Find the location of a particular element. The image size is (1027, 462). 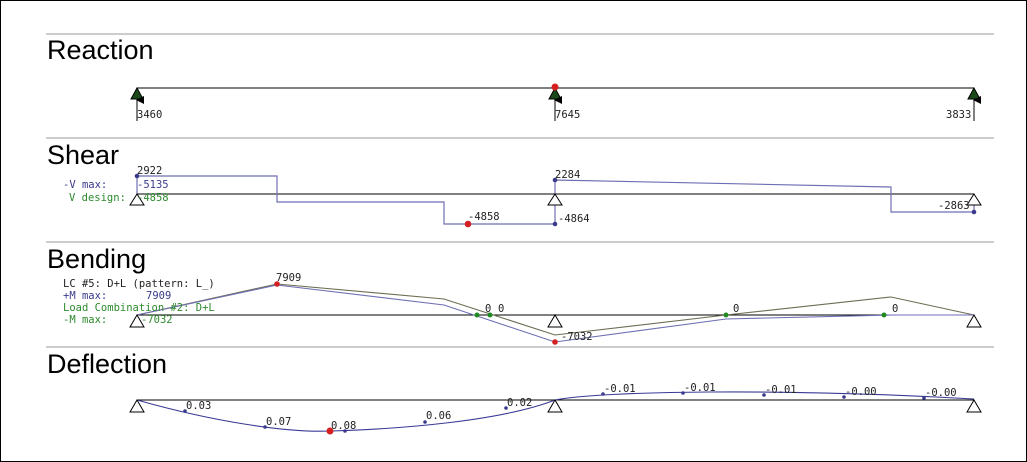

bending-max-moment-line is located at coordinates (555, 313).